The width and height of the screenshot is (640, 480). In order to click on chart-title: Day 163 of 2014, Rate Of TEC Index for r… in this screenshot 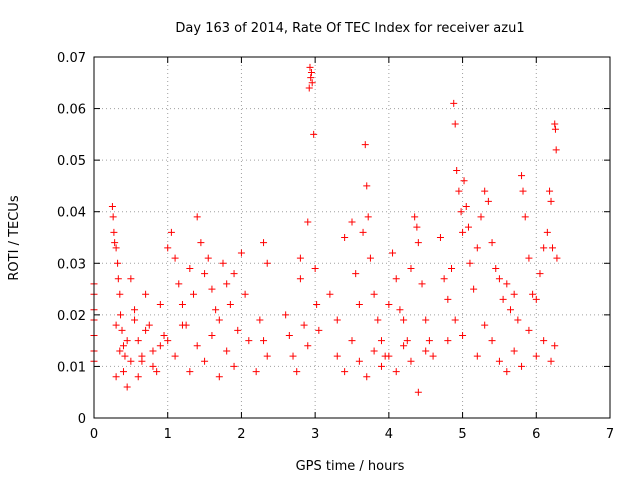, I will do `click(349, 28)`.